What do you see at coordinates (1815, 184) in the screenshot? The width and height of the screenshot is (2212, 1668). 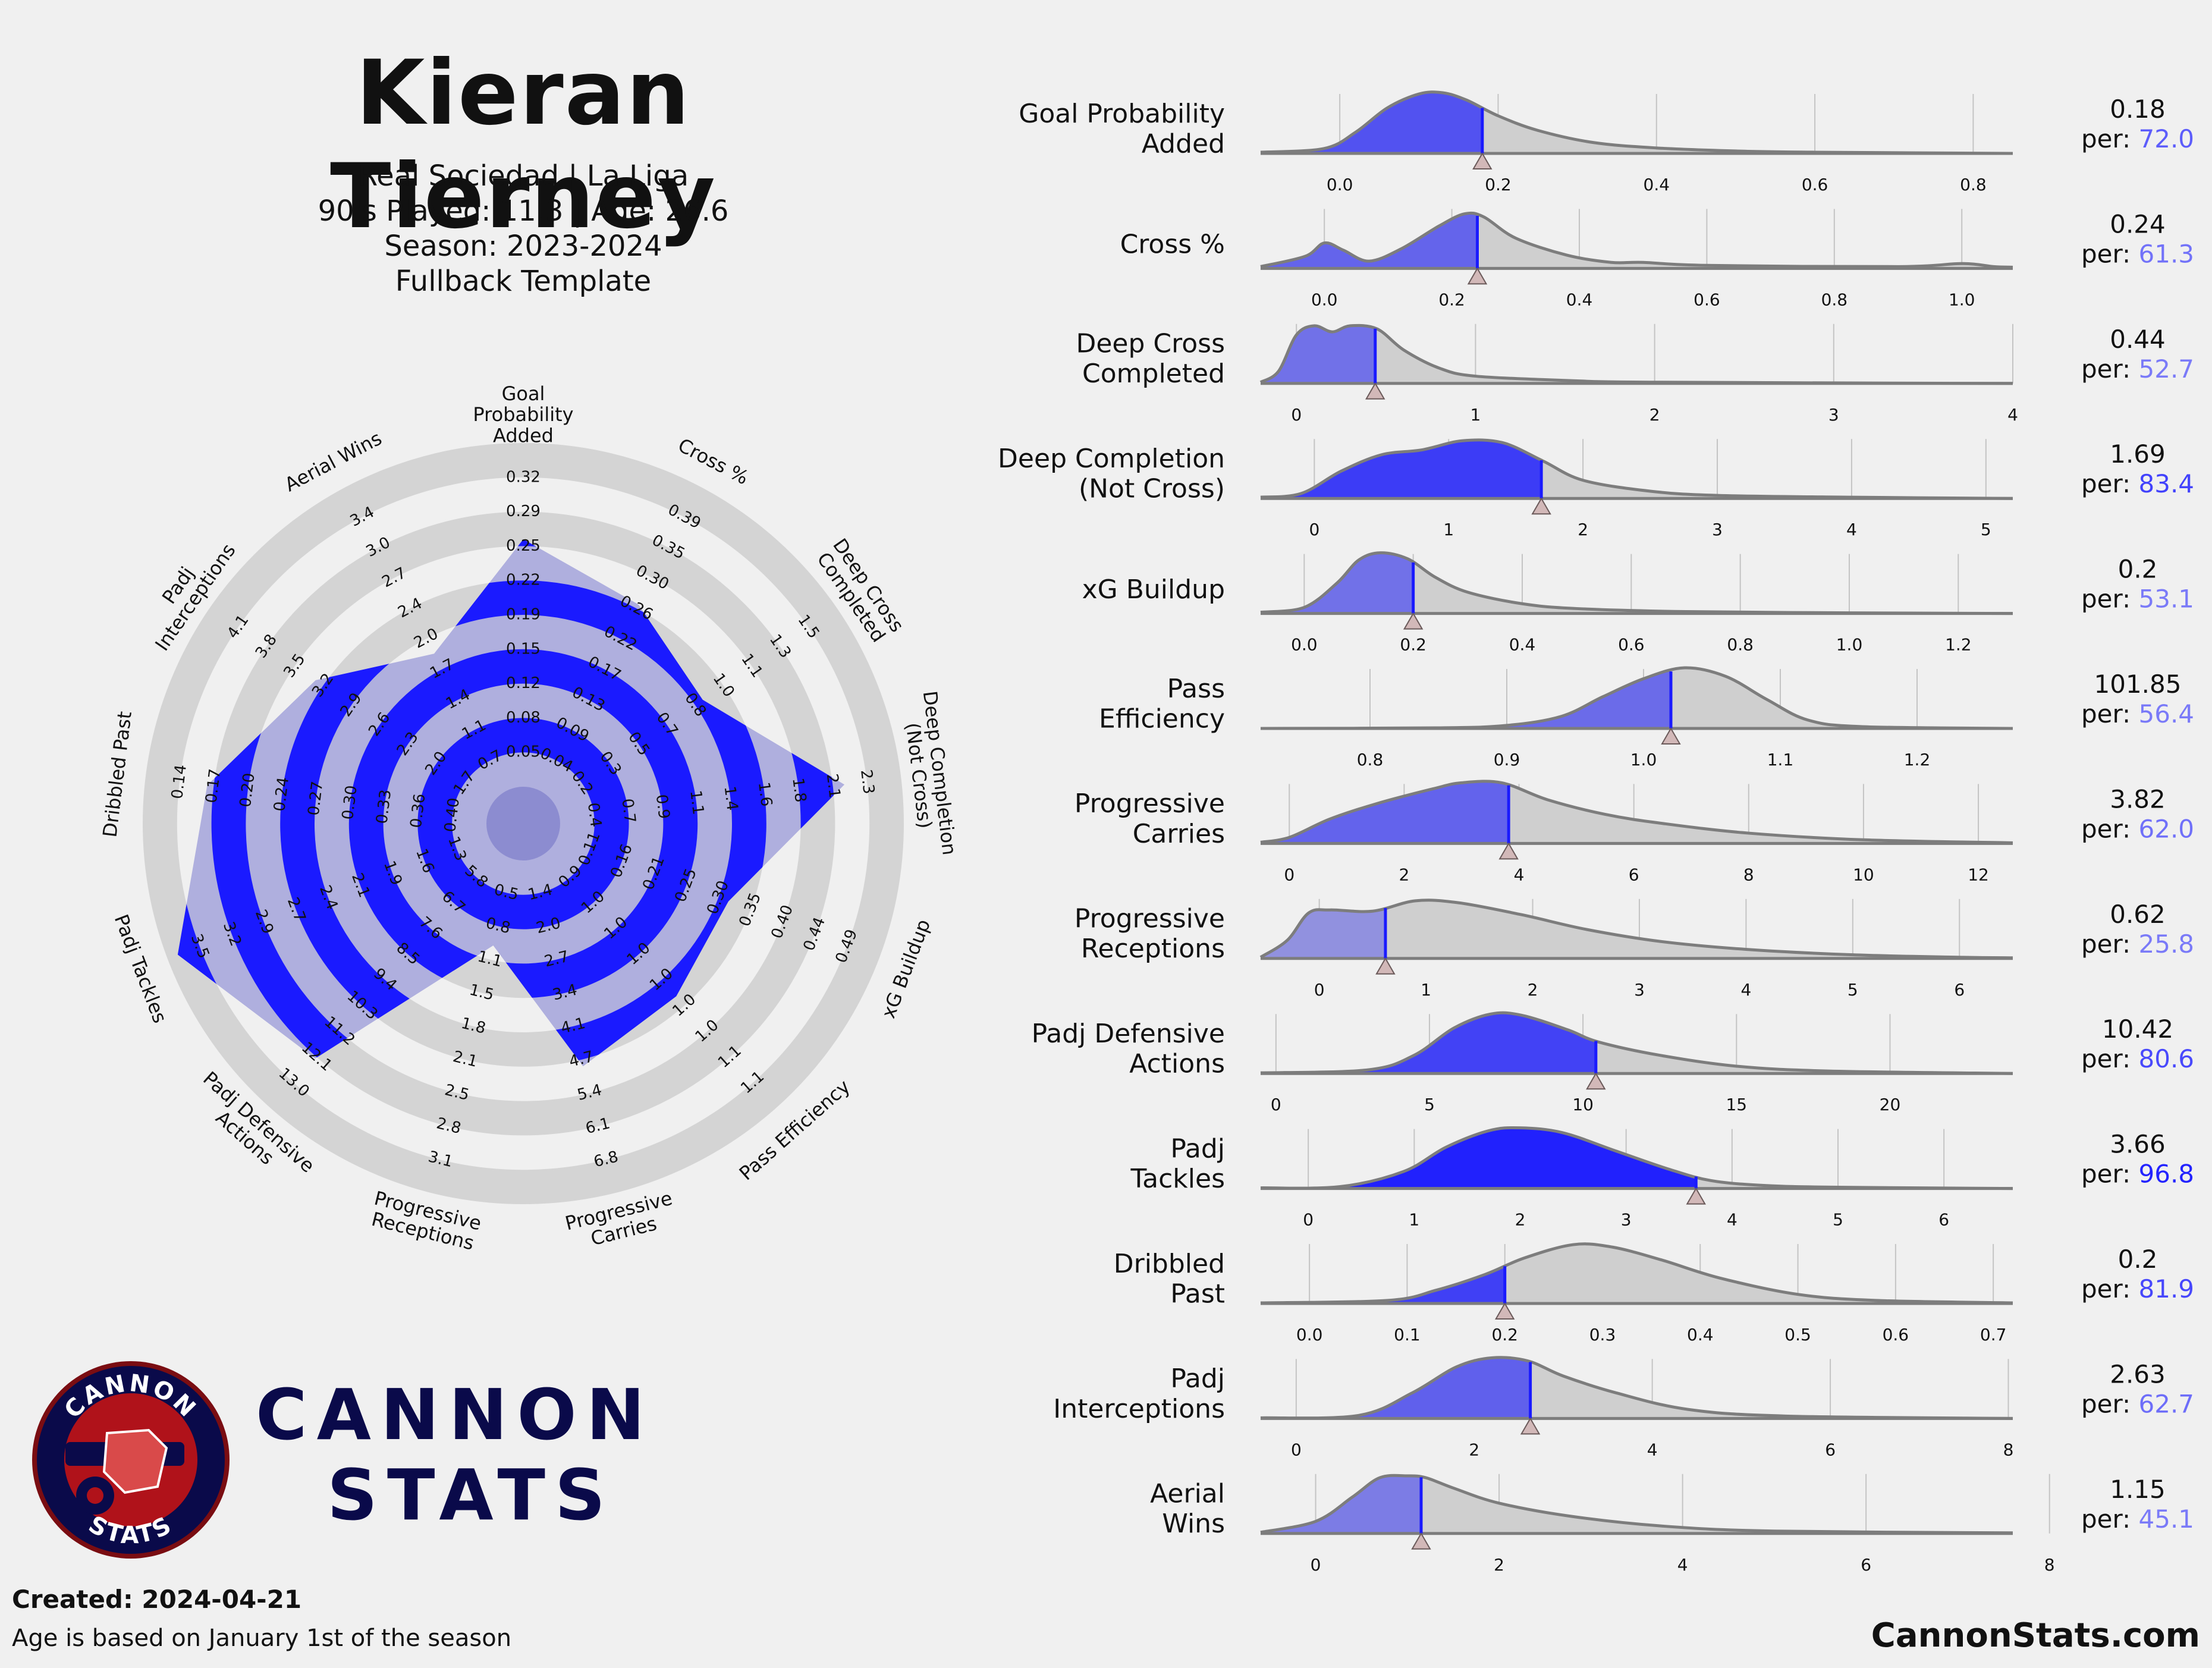 I see `density-tick-label: 0.6` at bounding box center [1815, 184].